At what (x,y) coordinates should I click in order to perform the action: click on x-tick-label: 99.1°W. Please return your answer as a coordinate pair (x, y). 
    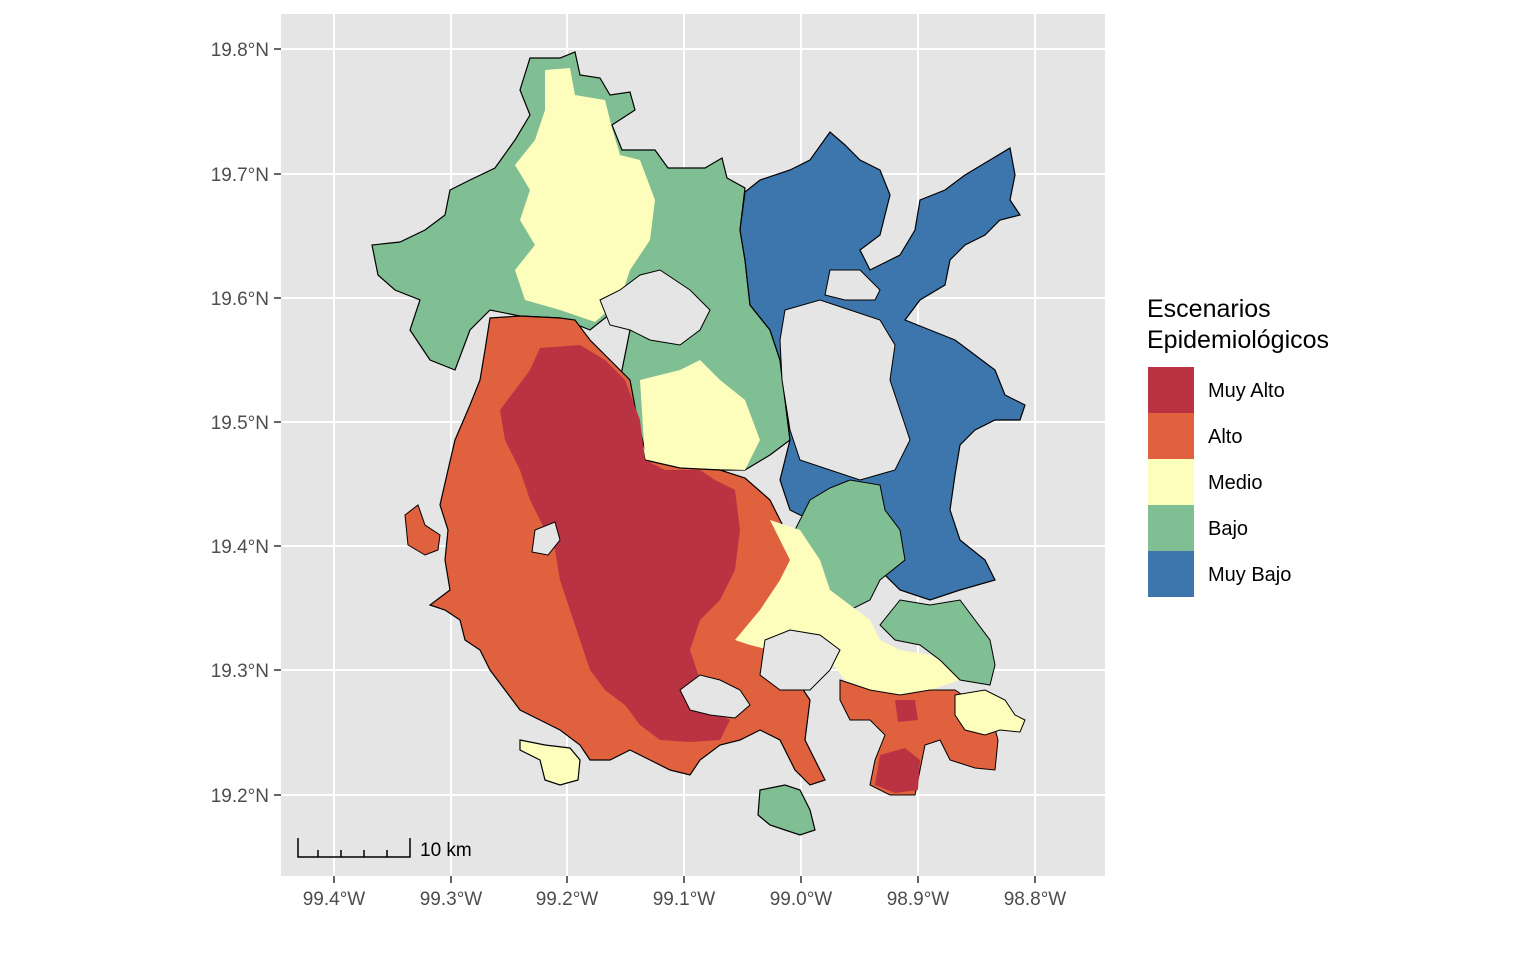
    Looking at the image, I should click on (684, 899).